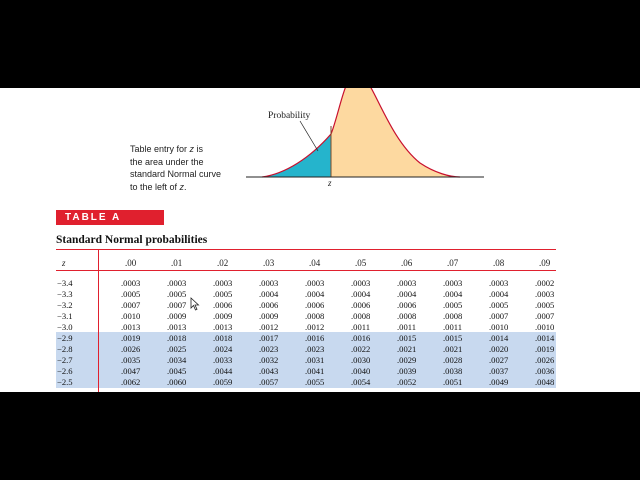  Describe the element at coordinates (545, 338) in the screenshot. I see `probability-cell: .0014` at that location.